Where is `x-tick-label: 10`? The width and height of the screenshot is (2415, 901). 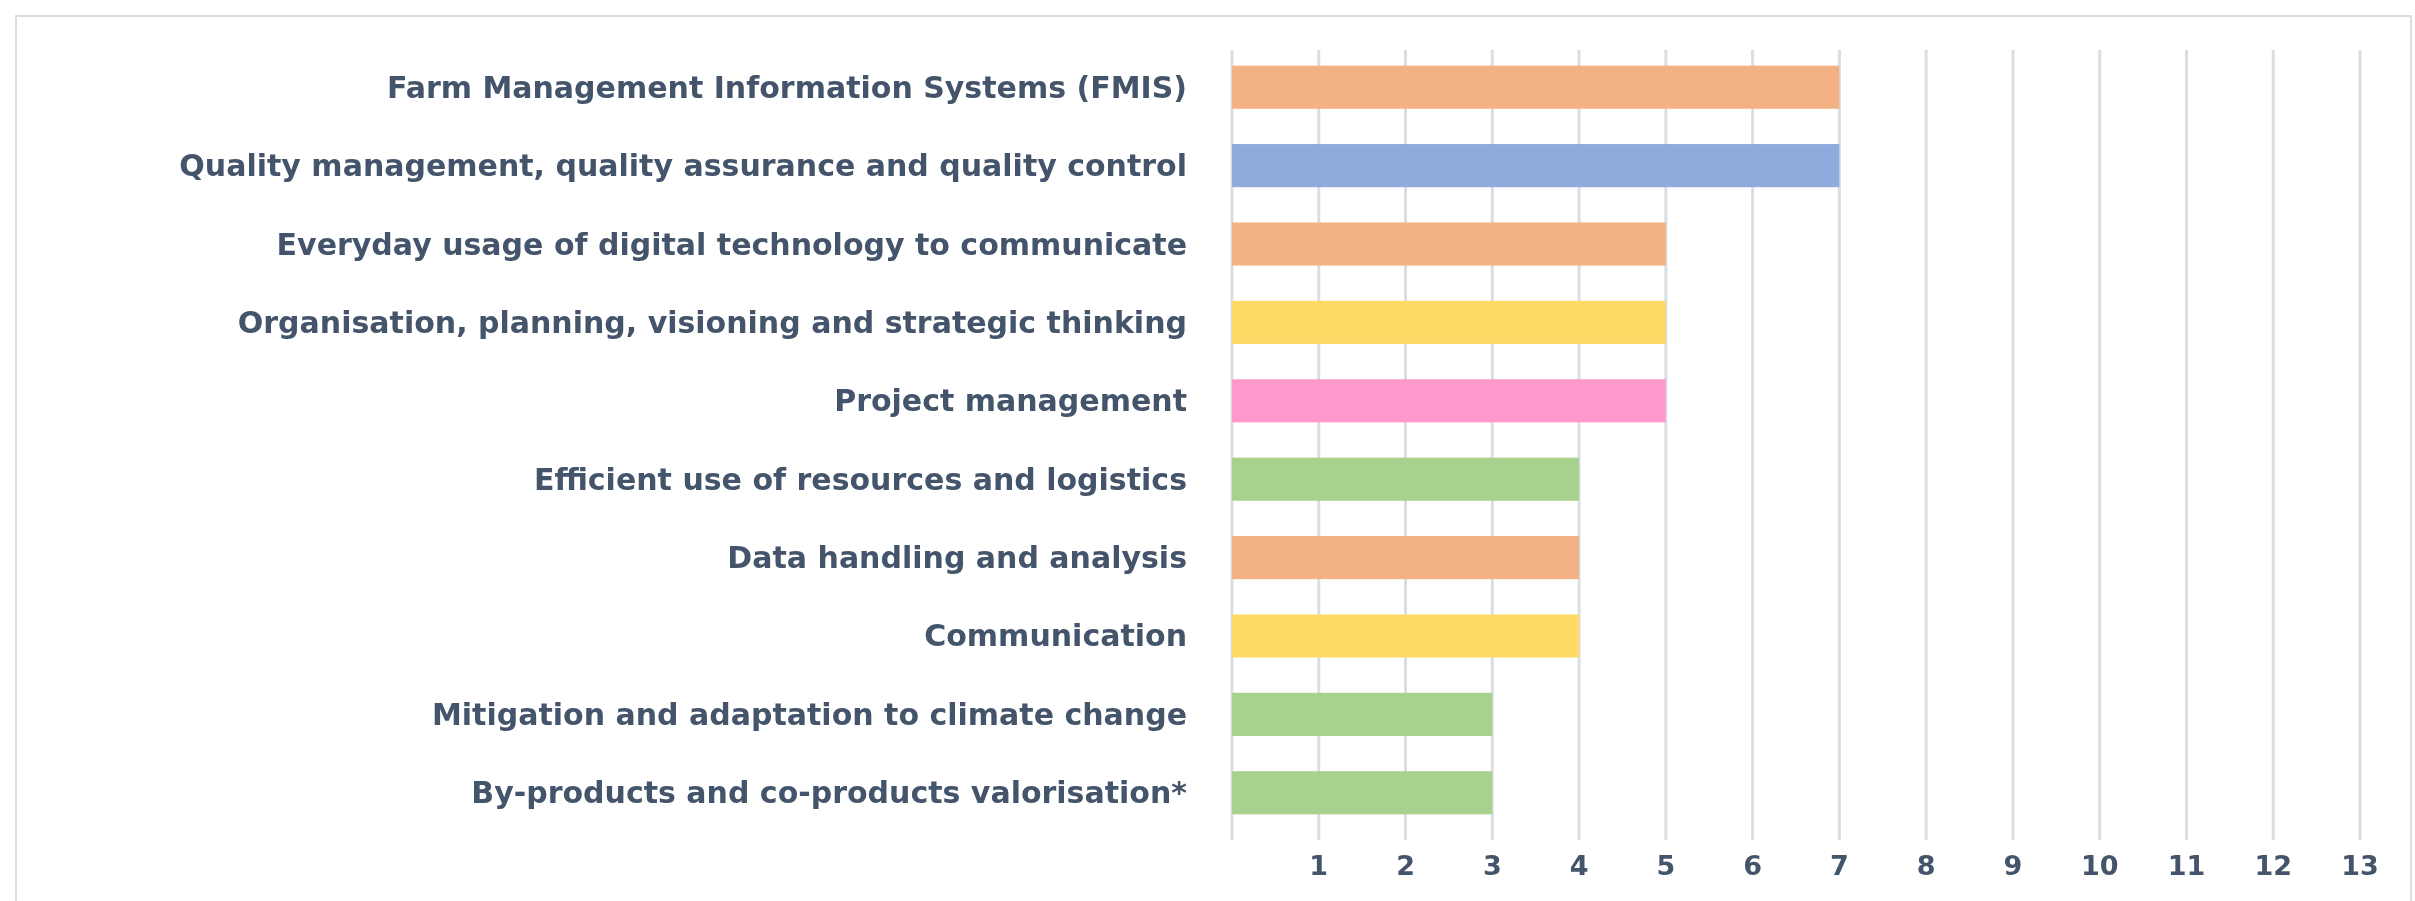
x-tick-label: 10 is located at coordinates (2099, 865).